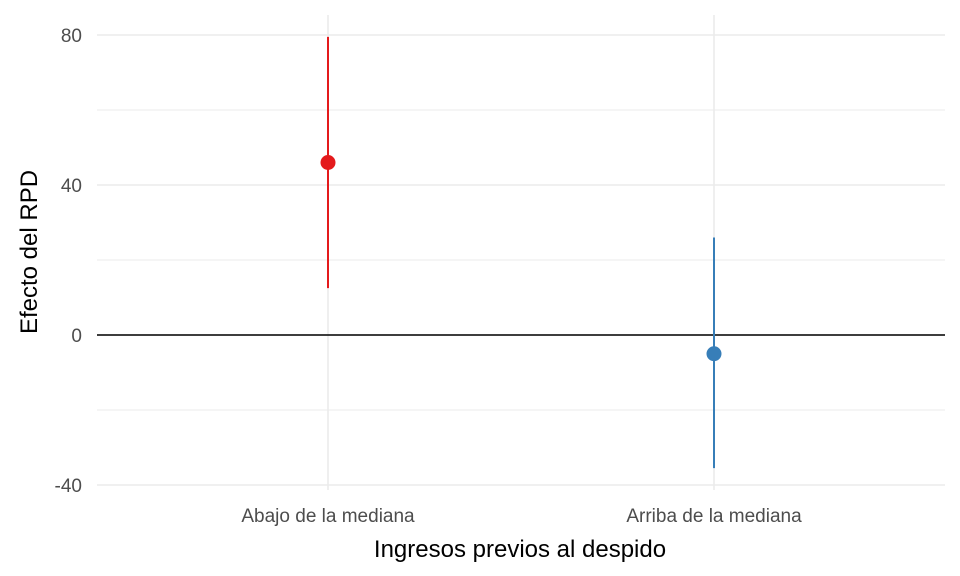 The height and width of the screenshot is (576, 960). Describe the element at coordinates (521, 516) in the screenshot. I see `x-axis-ticks: Abajo de la mediana Arriba de la mediana` at that location.